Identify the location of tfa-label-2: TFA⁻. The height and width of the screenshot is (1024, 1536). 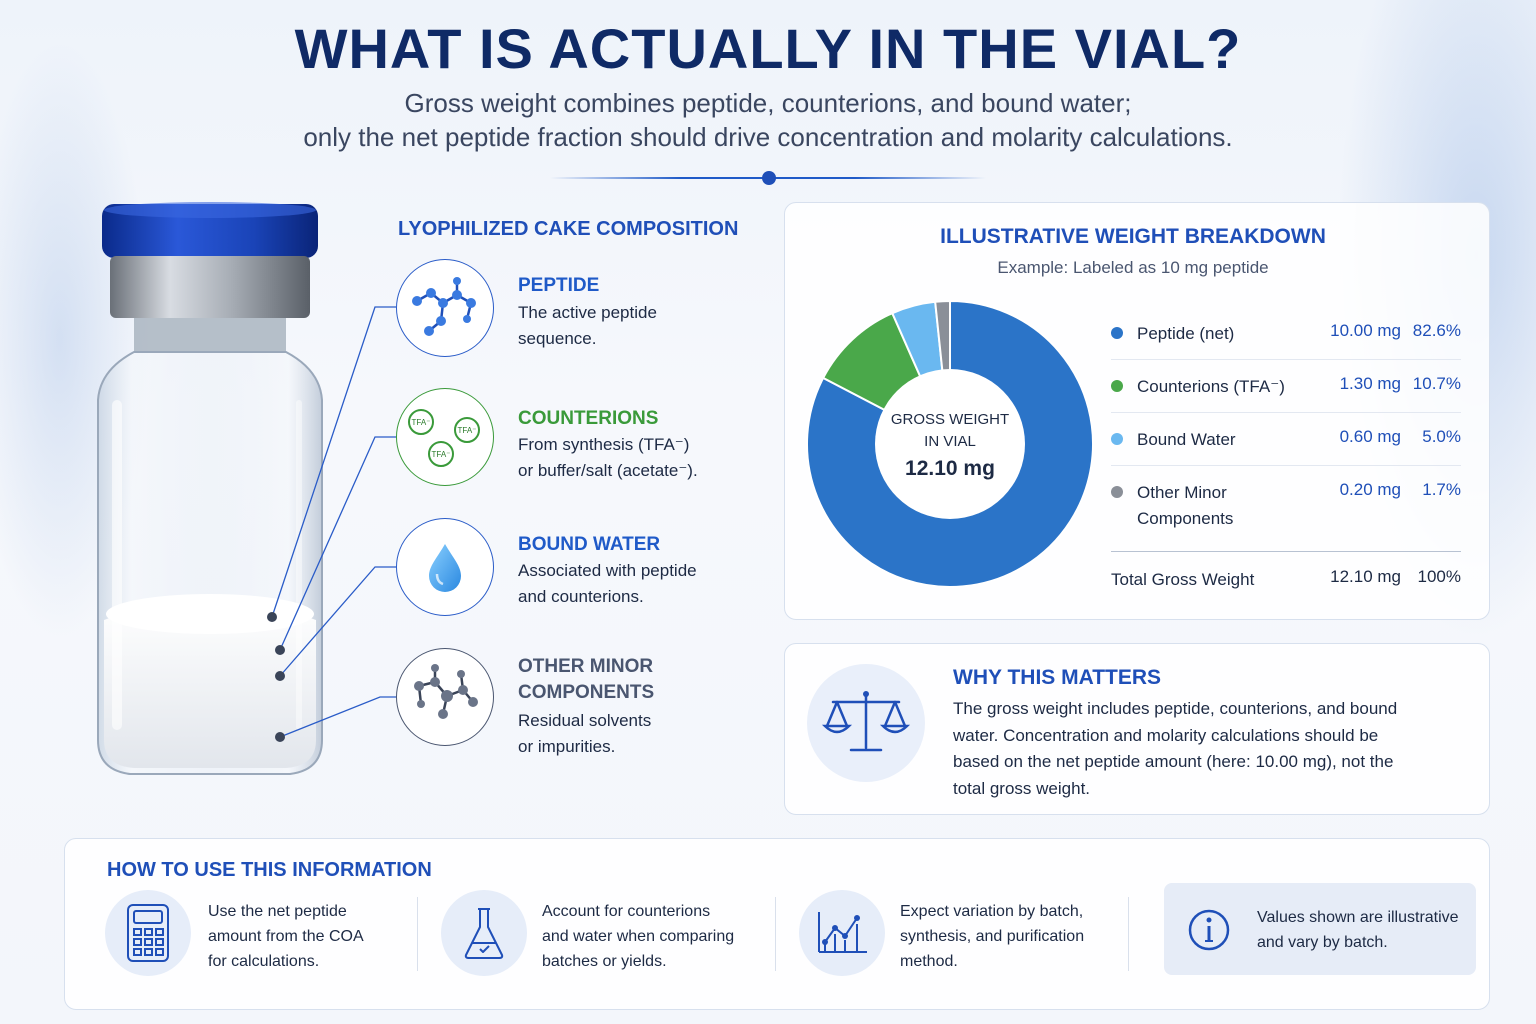
(467, 430).